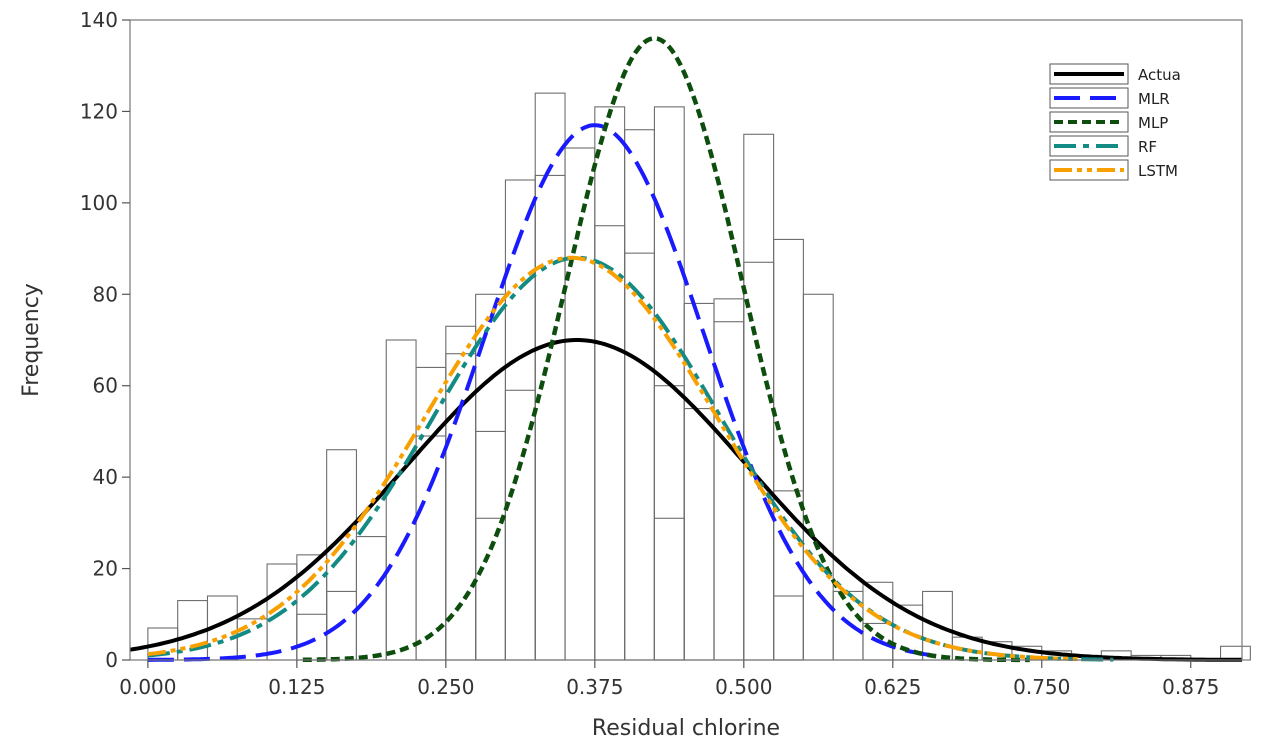 The width and height of the screenshot is (1269, 756). Describe the element at coordinates (1159, 75) in the screenshot. I see `legend-label-actua: Actua` at that location.